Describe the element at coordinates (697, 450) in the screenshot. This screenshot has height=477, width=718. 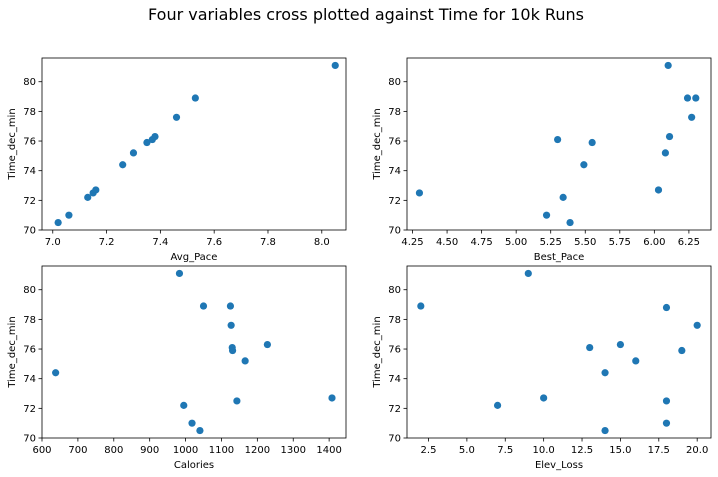
I see `x-tick-label: 20.0` at that location.